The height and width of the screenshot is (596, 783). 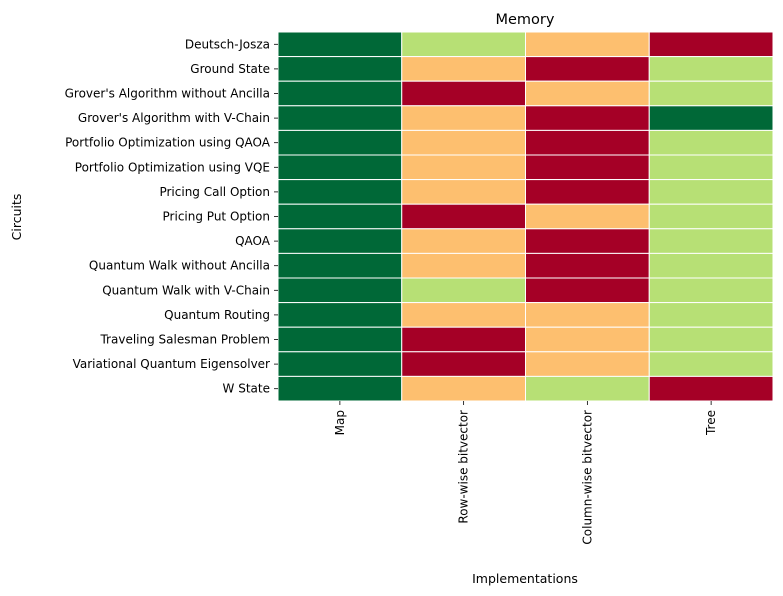 I want to click on x-tick-label: Map, so click(x=340, y=422).